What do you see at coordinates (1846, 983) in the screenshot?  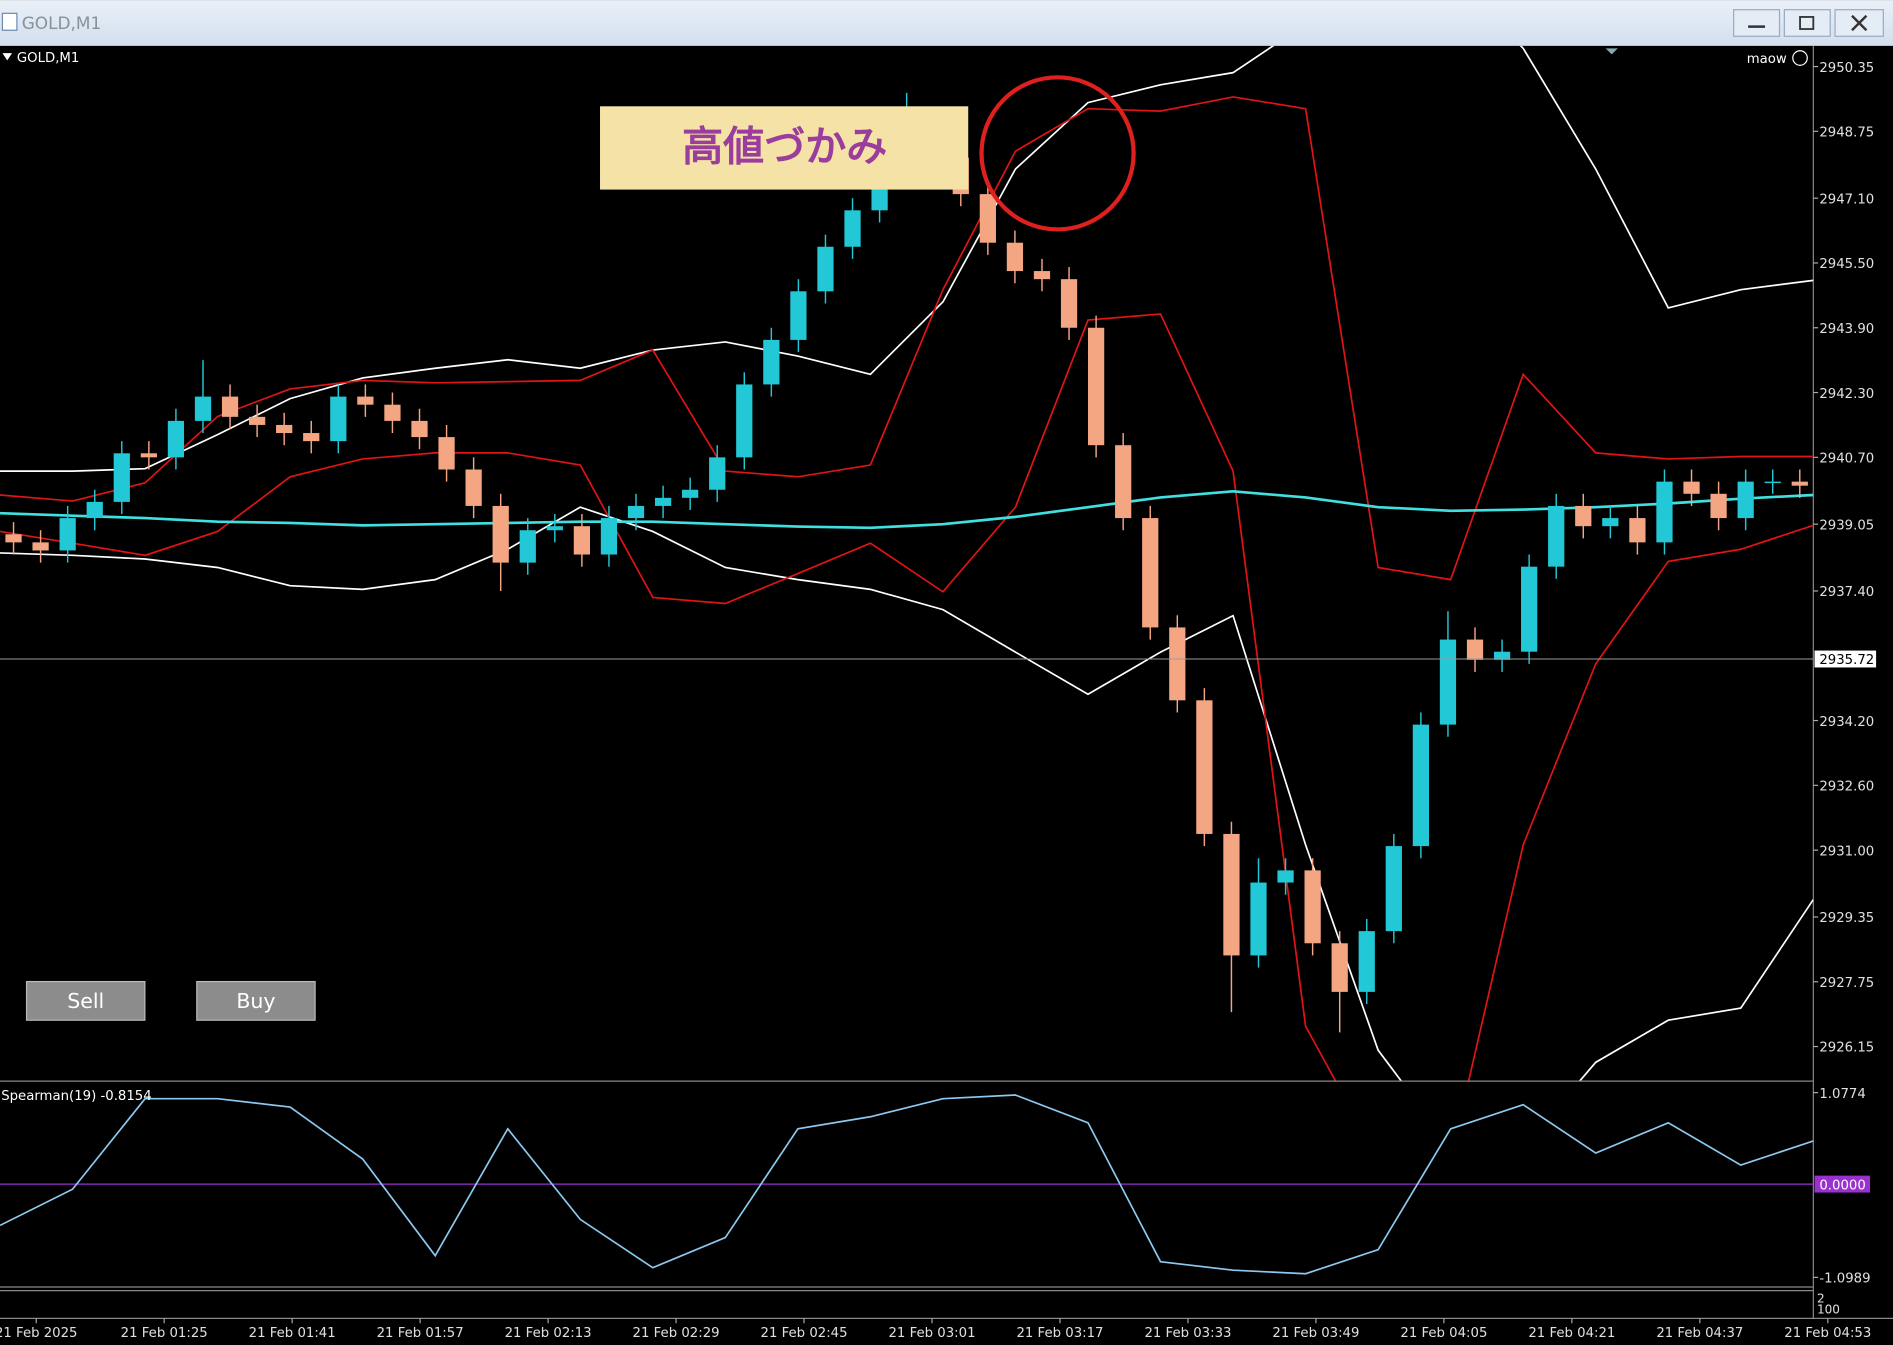 I see `y-tick-label: 2927.75` at bounding box center [1846, 983].